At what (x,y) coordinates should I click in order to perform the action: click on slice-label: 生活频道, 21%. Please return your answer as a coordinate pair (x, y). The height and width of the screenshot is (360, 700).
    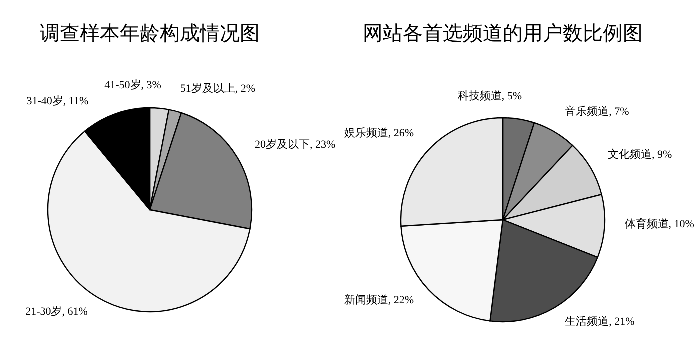
    Looking at the image, I should click on (600, 321).